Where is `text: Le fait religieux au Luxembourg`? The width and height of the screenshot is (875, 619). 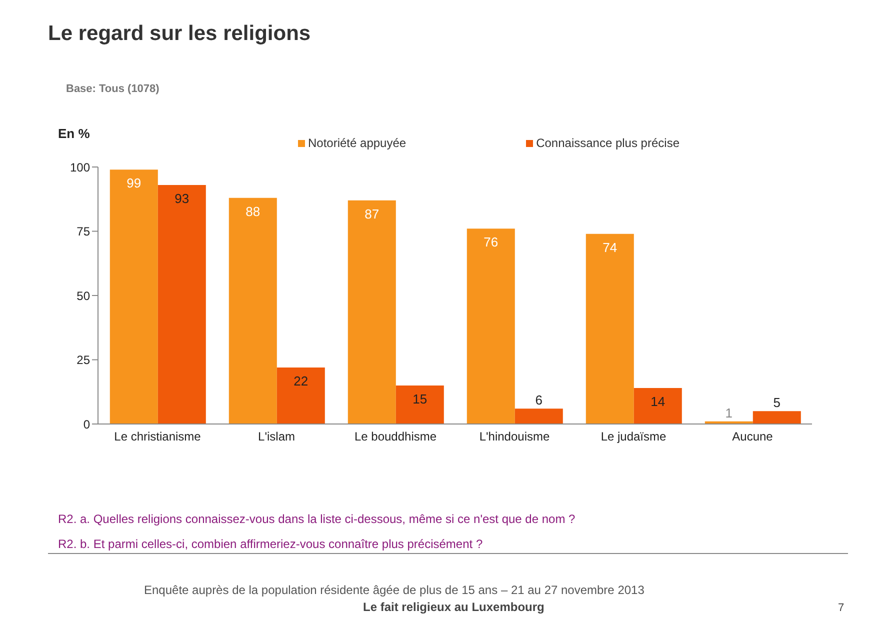
text: Le fait religieux au Luxembourg is located at coordinates (453, 607).